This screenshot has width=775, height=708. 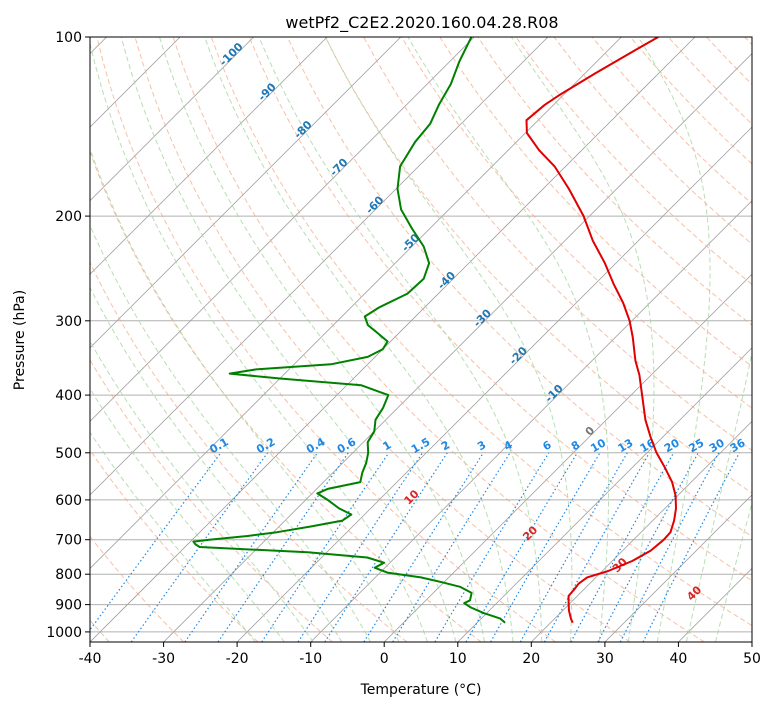 What do you see at coordinates (137, 588) in the screenshot?
I see `dry-adiabat--30` at bounding box center [137, 588].